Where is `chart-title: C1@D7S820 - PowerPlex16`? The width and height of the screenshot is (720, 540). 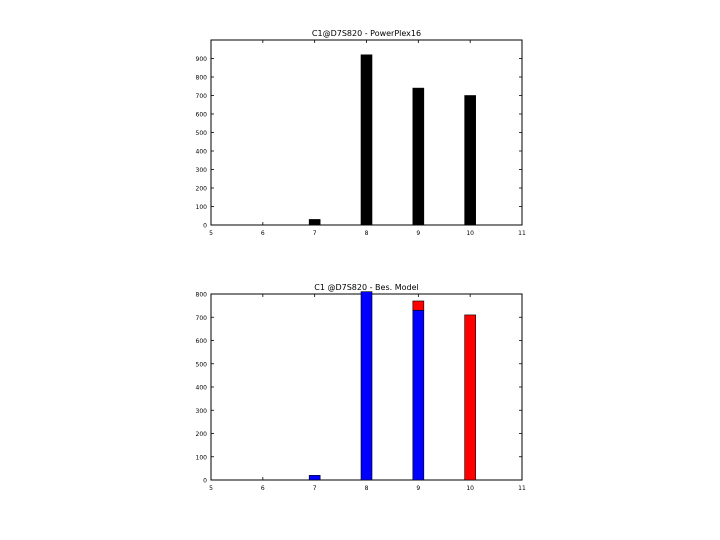 chart-title: C1@D7S820 - PowerPlex16 is located at coordinates (366, 33).